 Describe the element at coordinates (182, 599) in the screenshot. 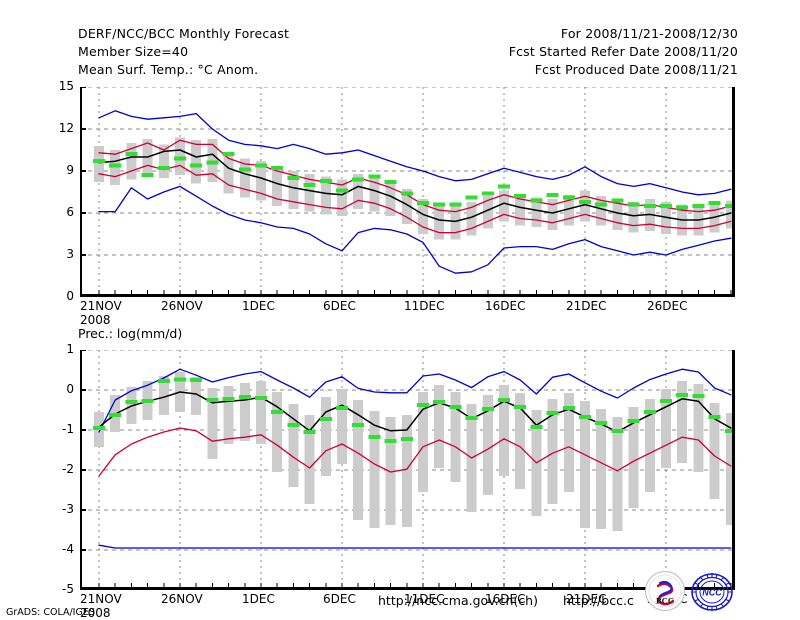

I see `prec-xtick-1: 26NOV` at that location.